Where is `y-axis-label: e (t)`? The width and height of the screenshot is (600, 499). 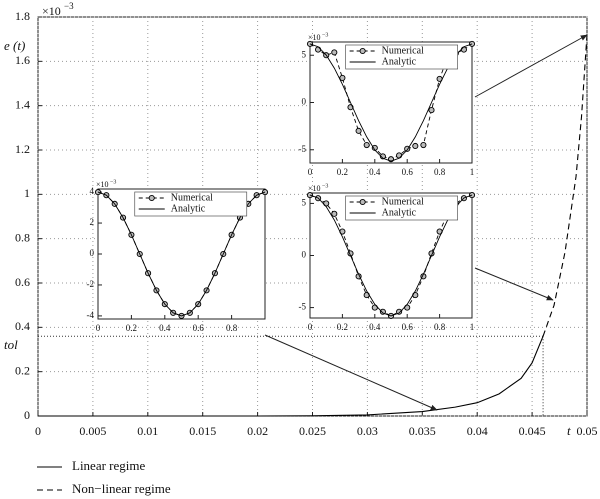
y-axis-label: e (t) is located at coordinates (14, 45).